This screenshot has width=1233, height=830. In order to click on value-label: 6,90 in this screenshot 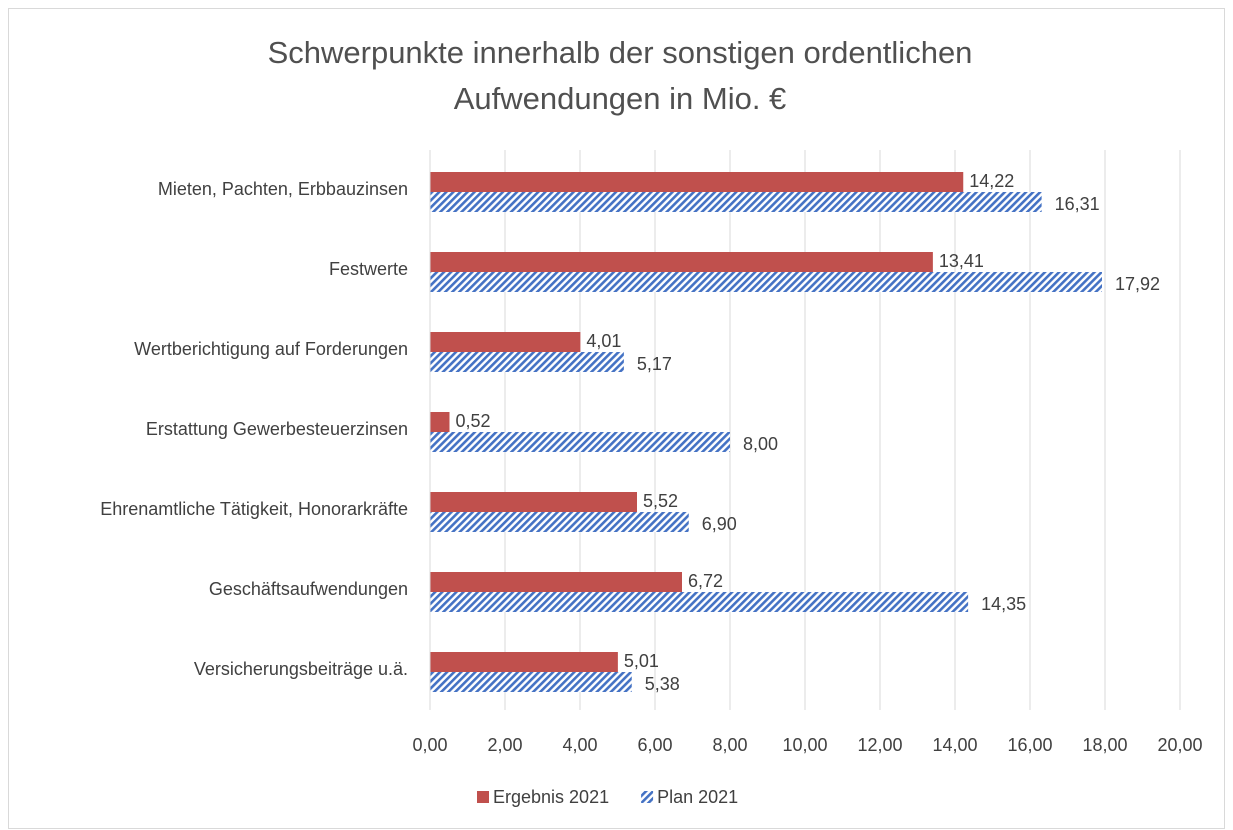, I will do `click(719, 524)`.